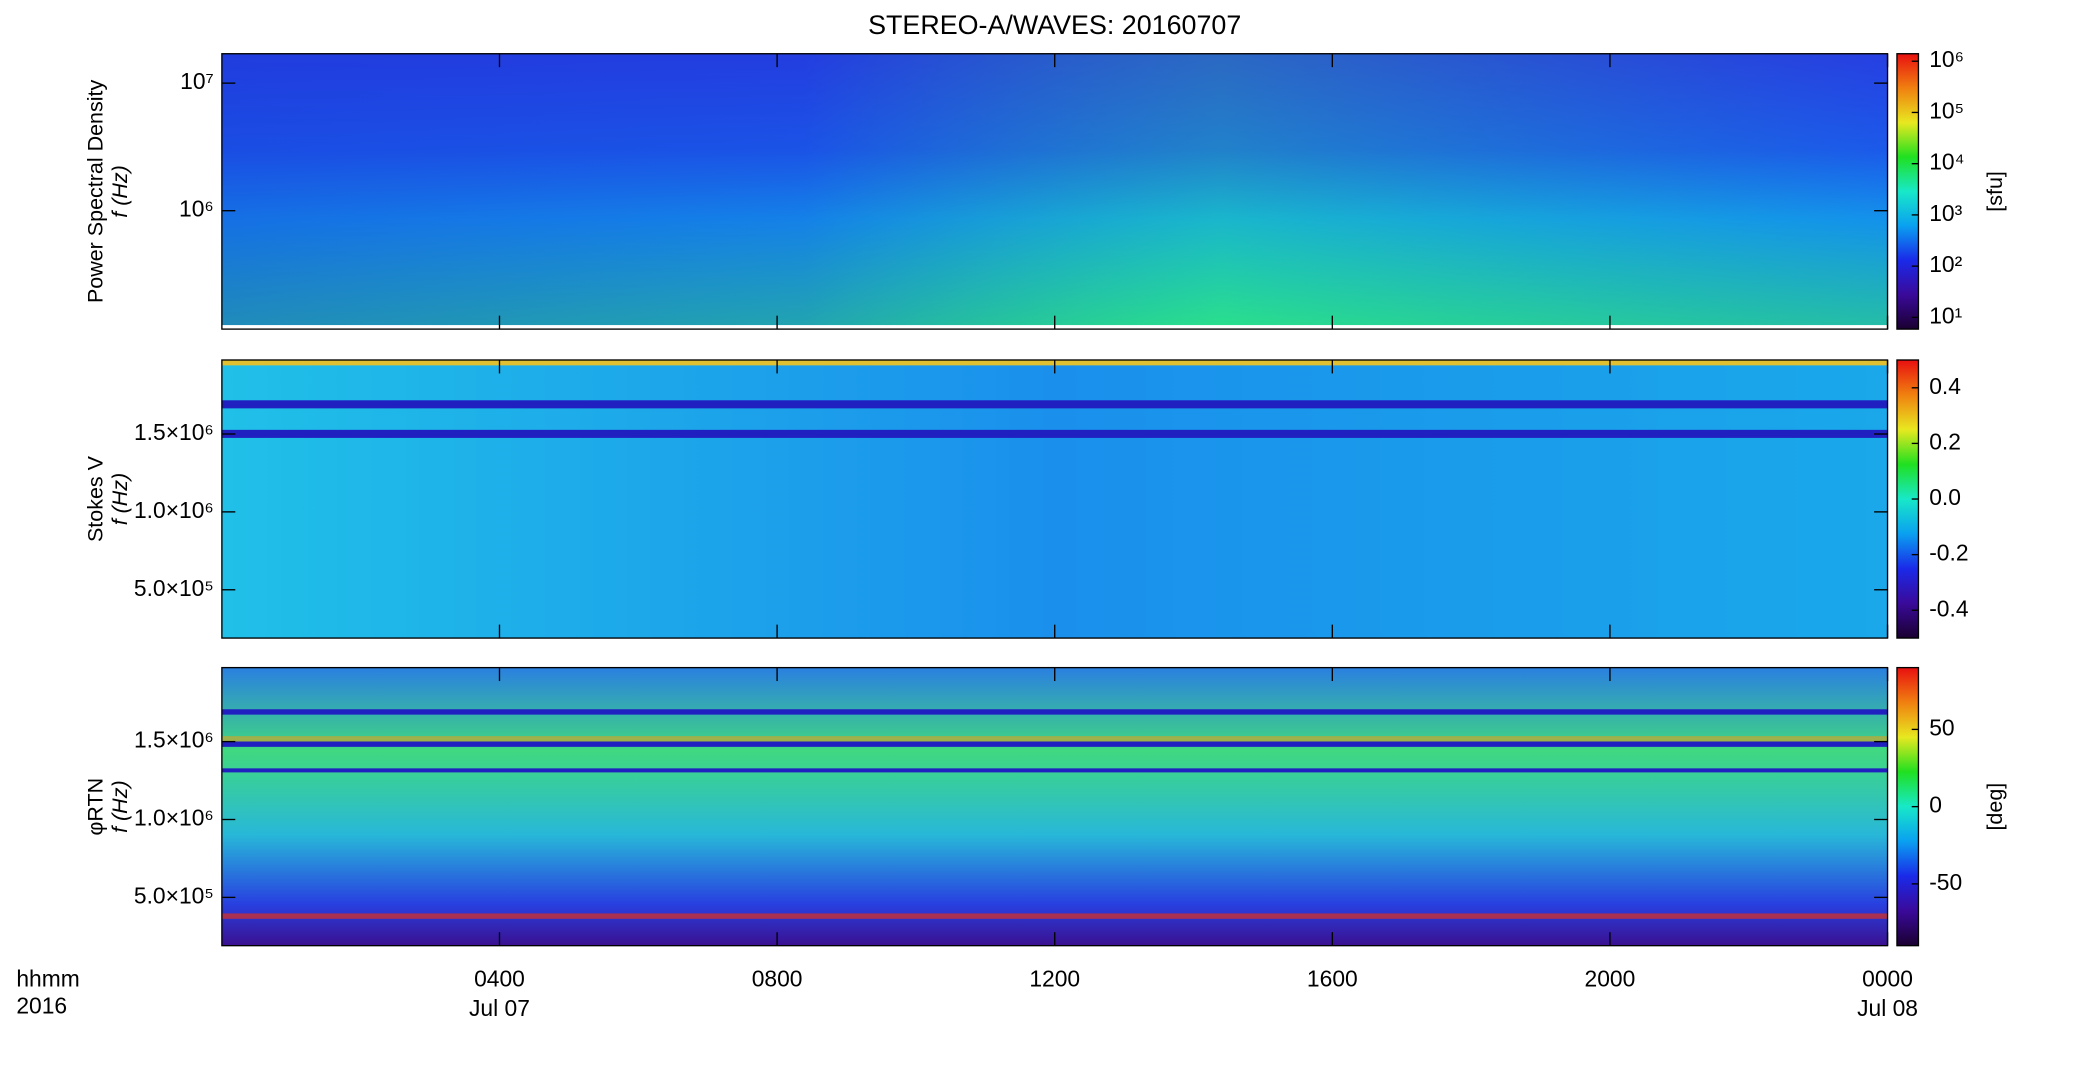 The height and width of the screenshot is (1080, 2096). Describe the element at coordinates (1946, 59) in the screenshot. I see `colorbar-tick-label: 10⁶` at that location.